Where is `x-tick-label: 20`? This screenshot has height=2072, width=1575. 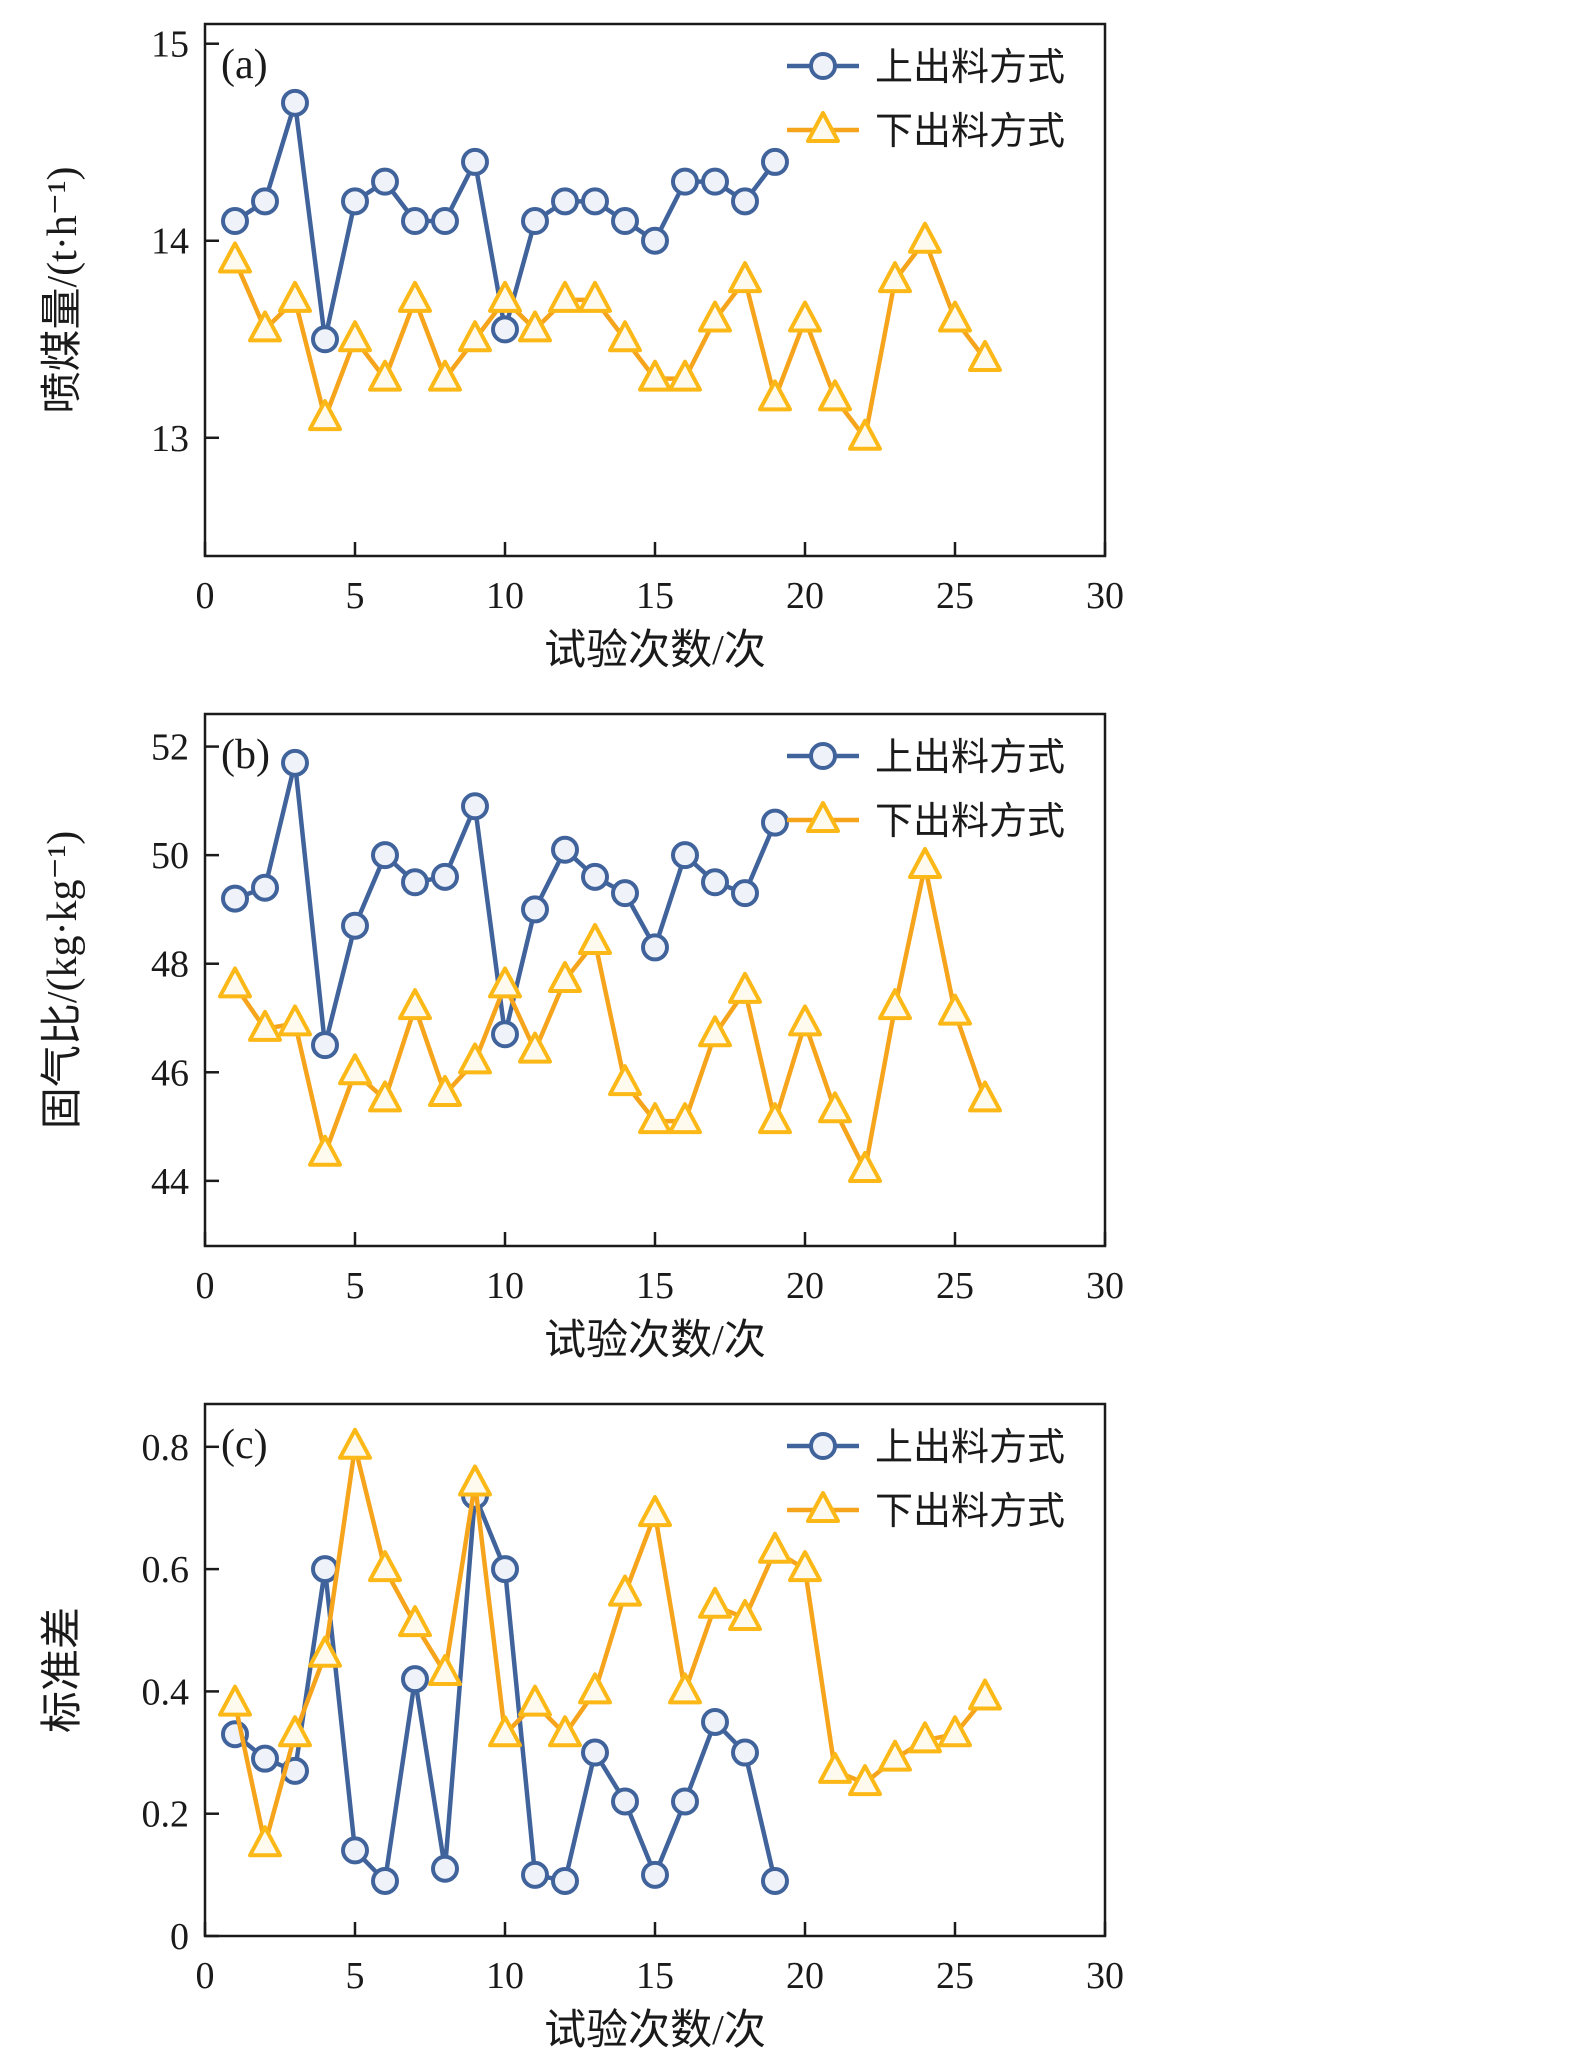 x-tick-label: 20 is located at coordinates (805, 1976).